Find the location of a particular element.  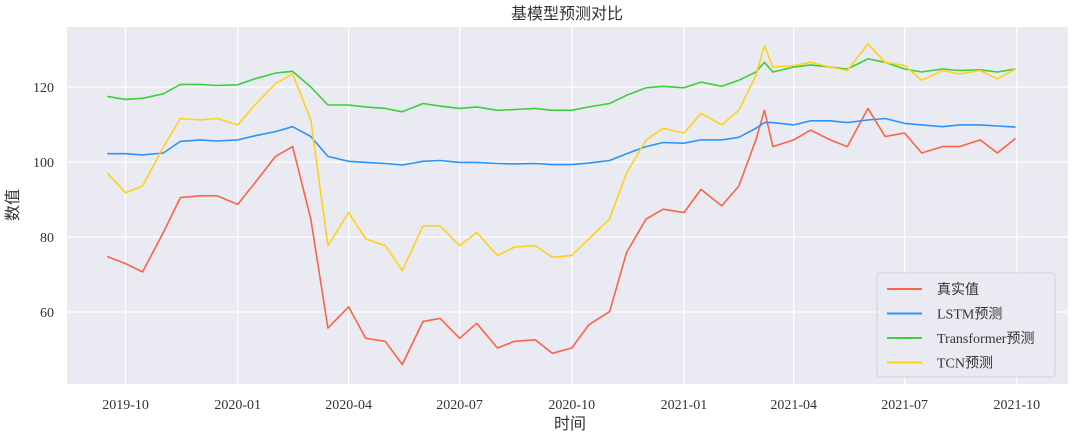

legend-label: 真实值 is located at coordinates (958, 290).